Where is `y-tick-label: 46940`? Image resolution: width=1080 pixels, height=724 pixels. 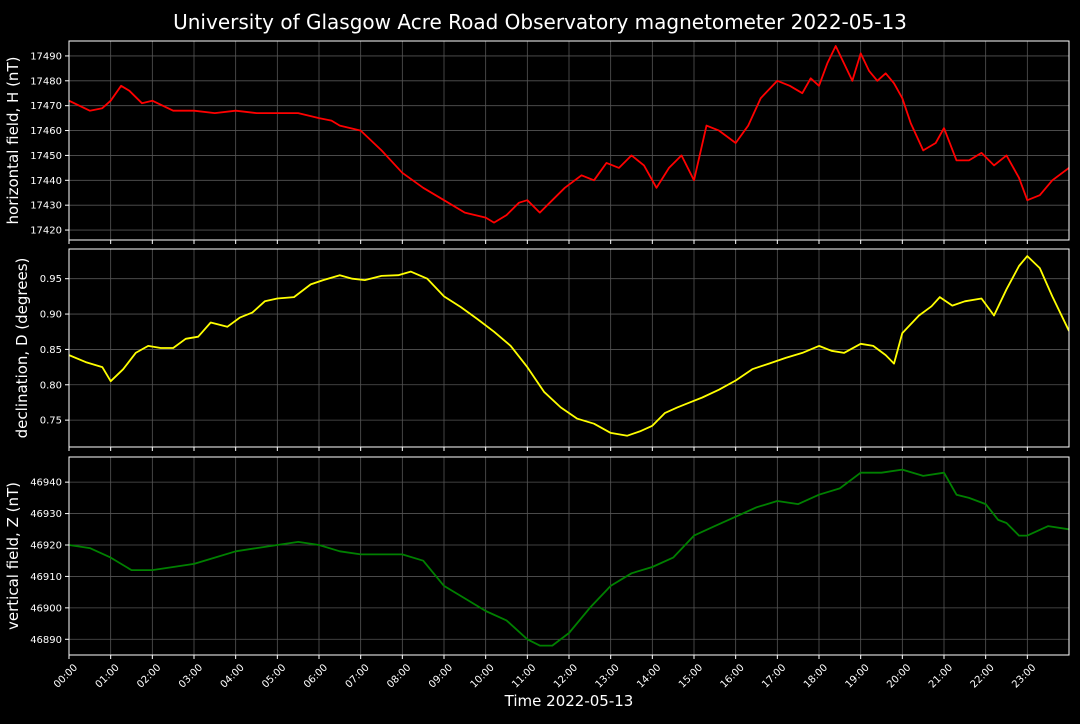 y-tick-label: 46940 is located at coordinates (46, 483).